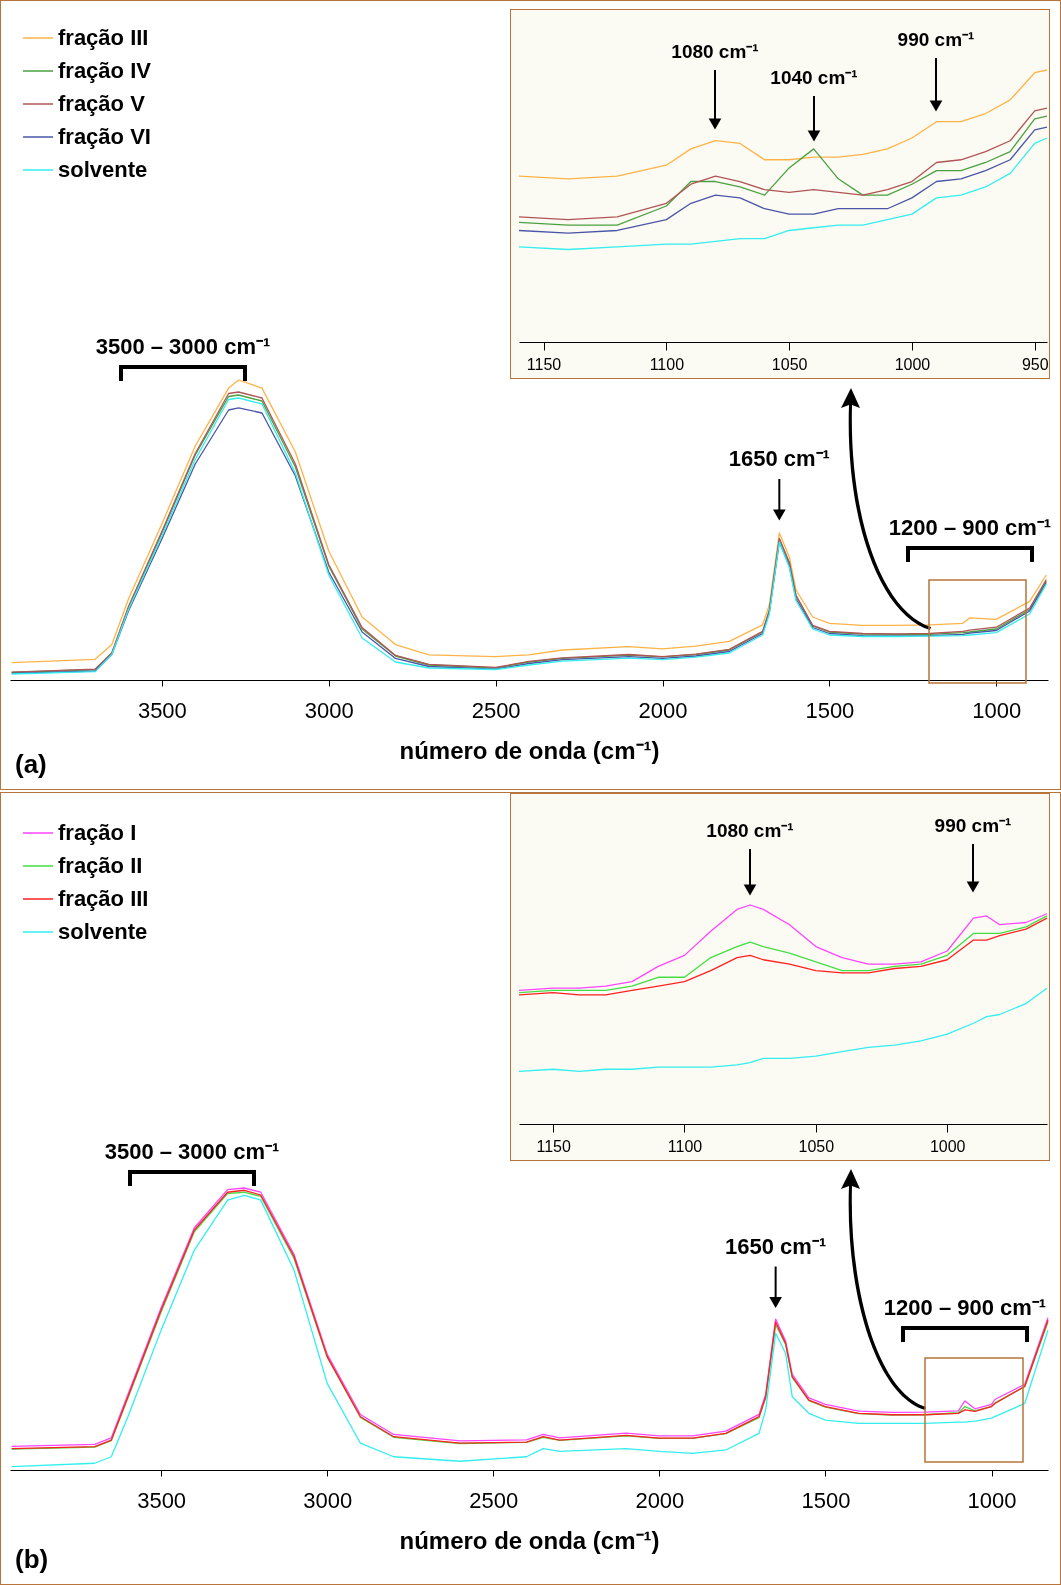 Image resolution: width=1061 pixels, height=1585 pixels. I want to click on legend-label: fração V, so click(102, 103).